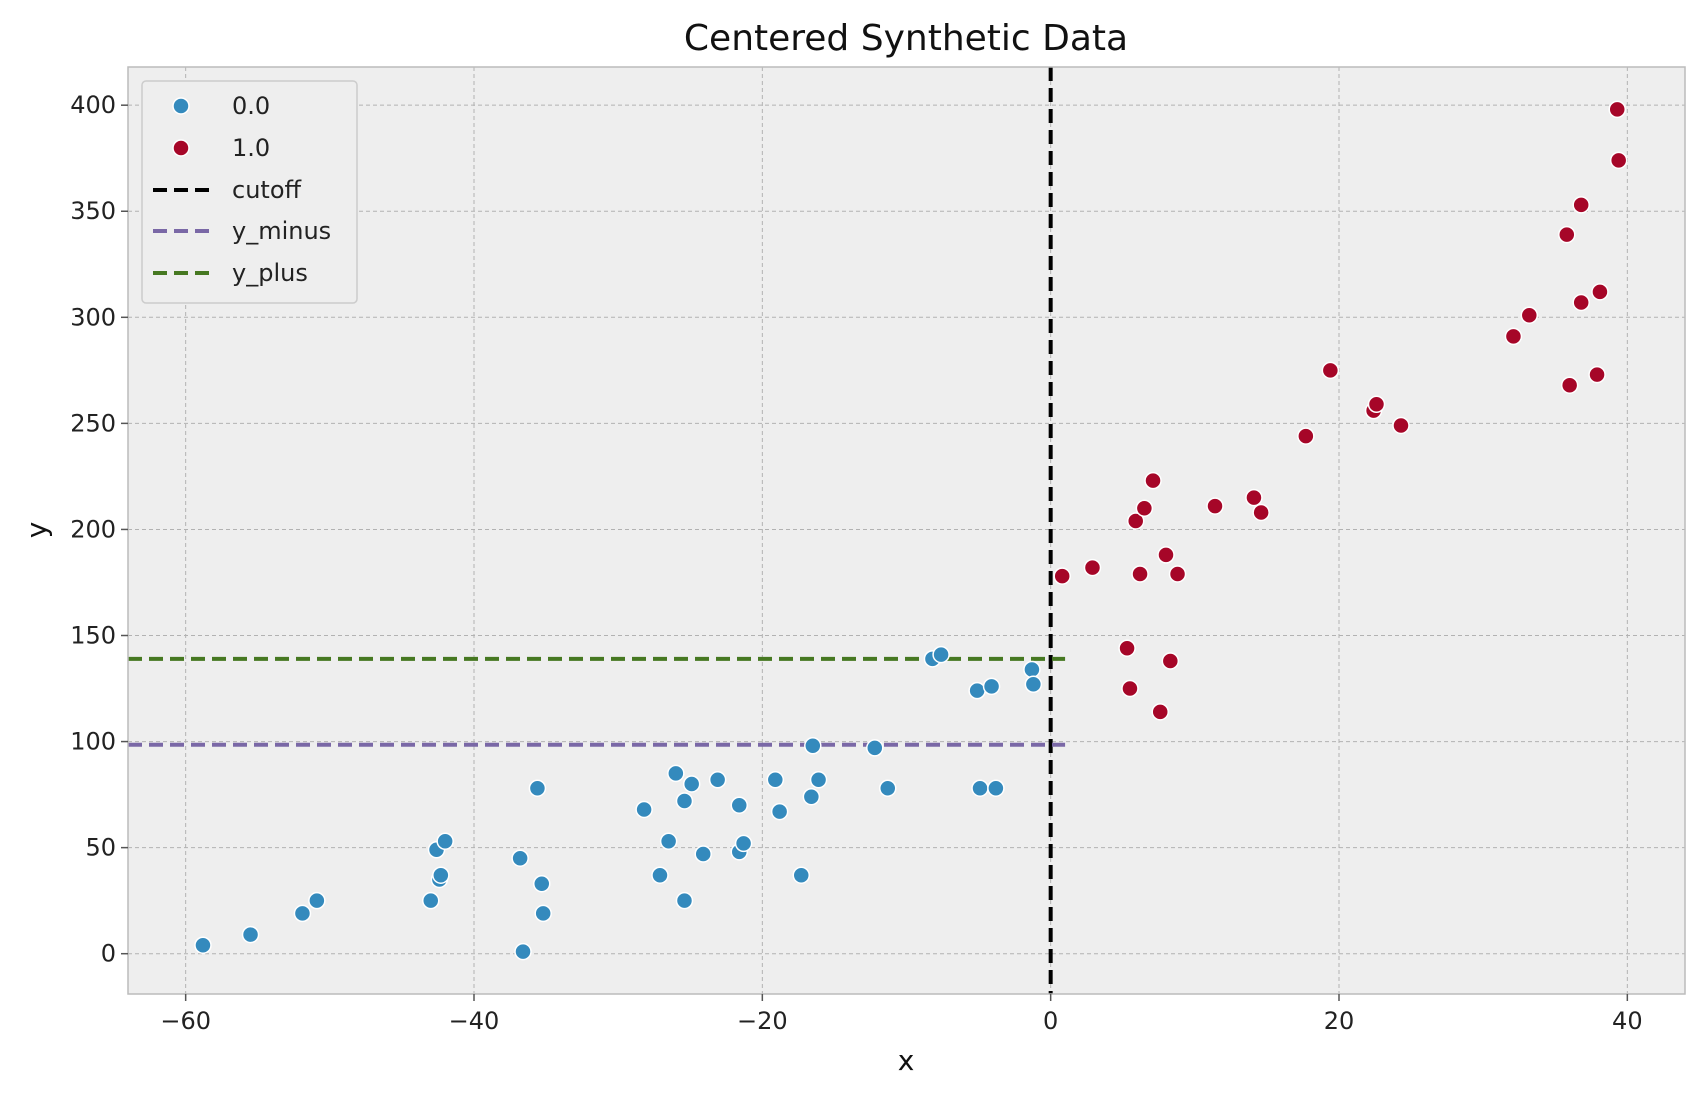  What do you see at coordinates (906, 1060) in the screenshot?
I see `x-axis-label: x` at bounding box center [906, 1060].